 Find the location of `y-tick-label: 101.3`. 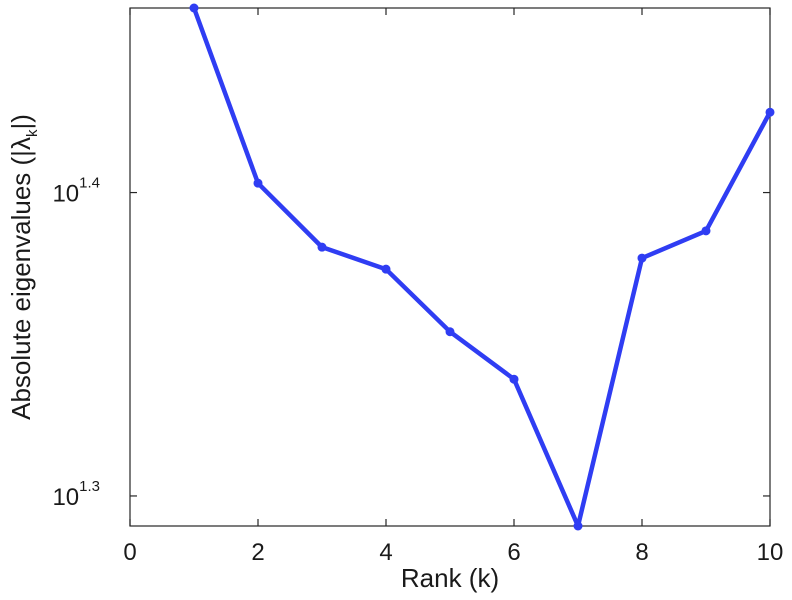

y-tick-label: 101.3 is located at coordinates (76, 494).